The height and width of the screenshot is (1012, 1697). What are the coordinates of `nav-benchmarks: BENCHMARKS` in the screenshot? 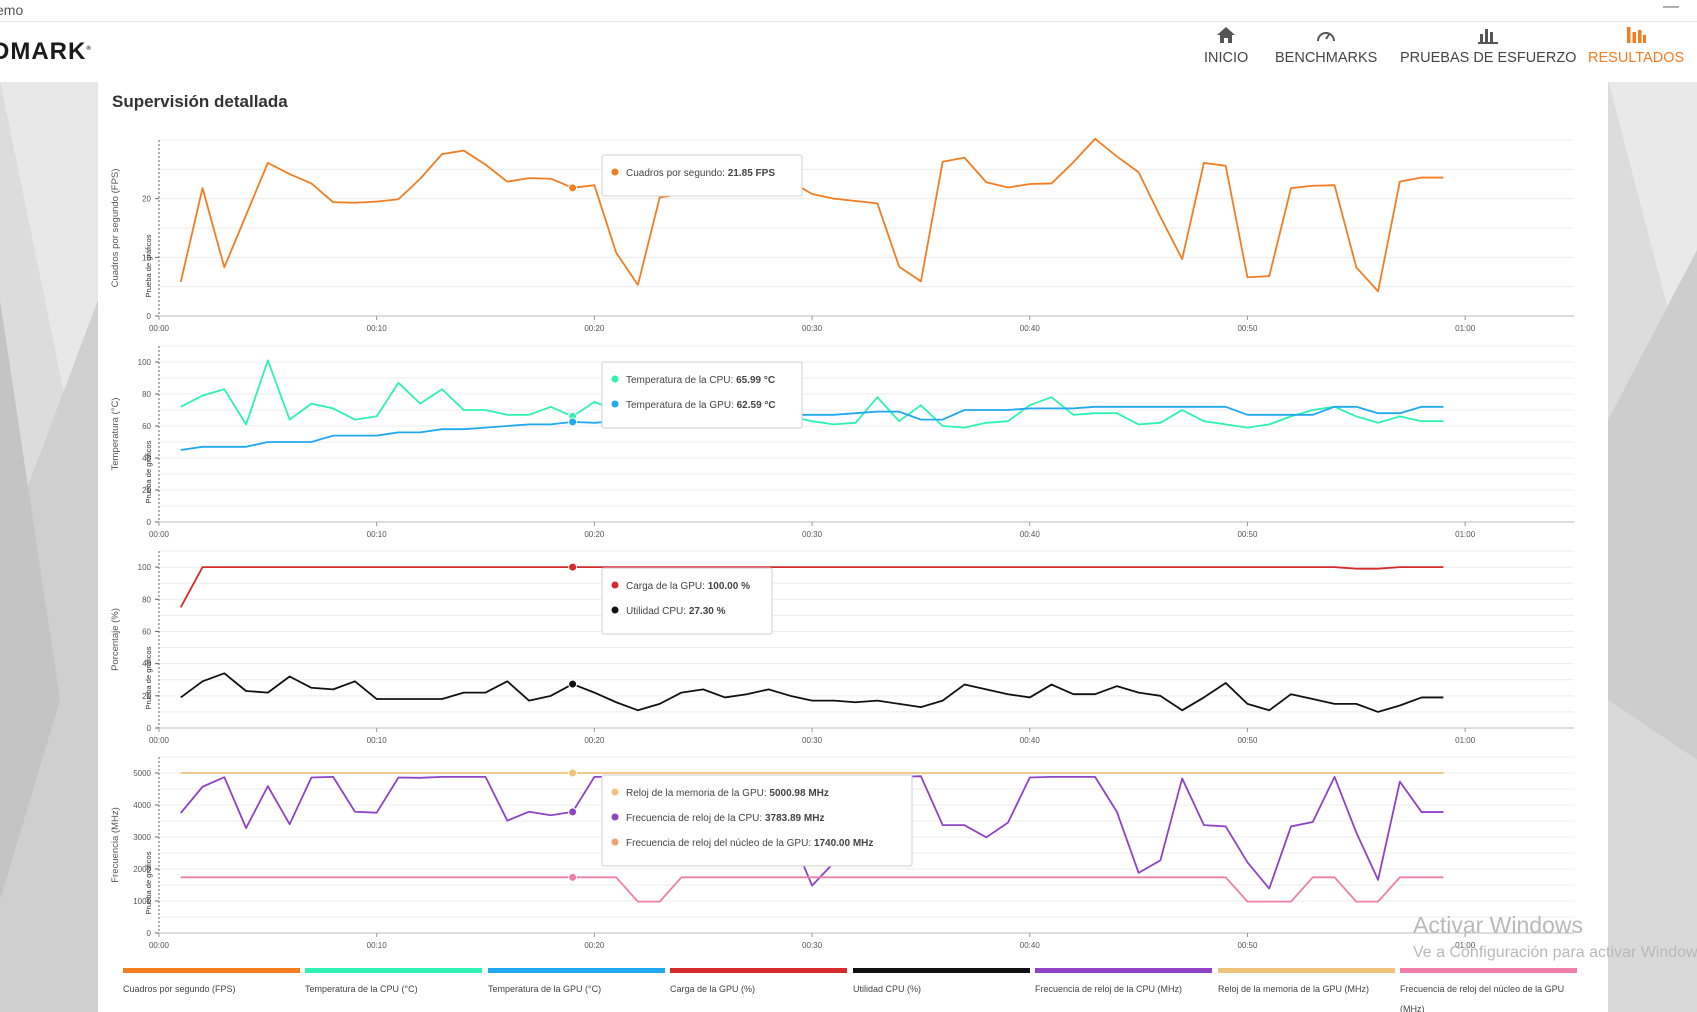 It's located at (1326, 46).